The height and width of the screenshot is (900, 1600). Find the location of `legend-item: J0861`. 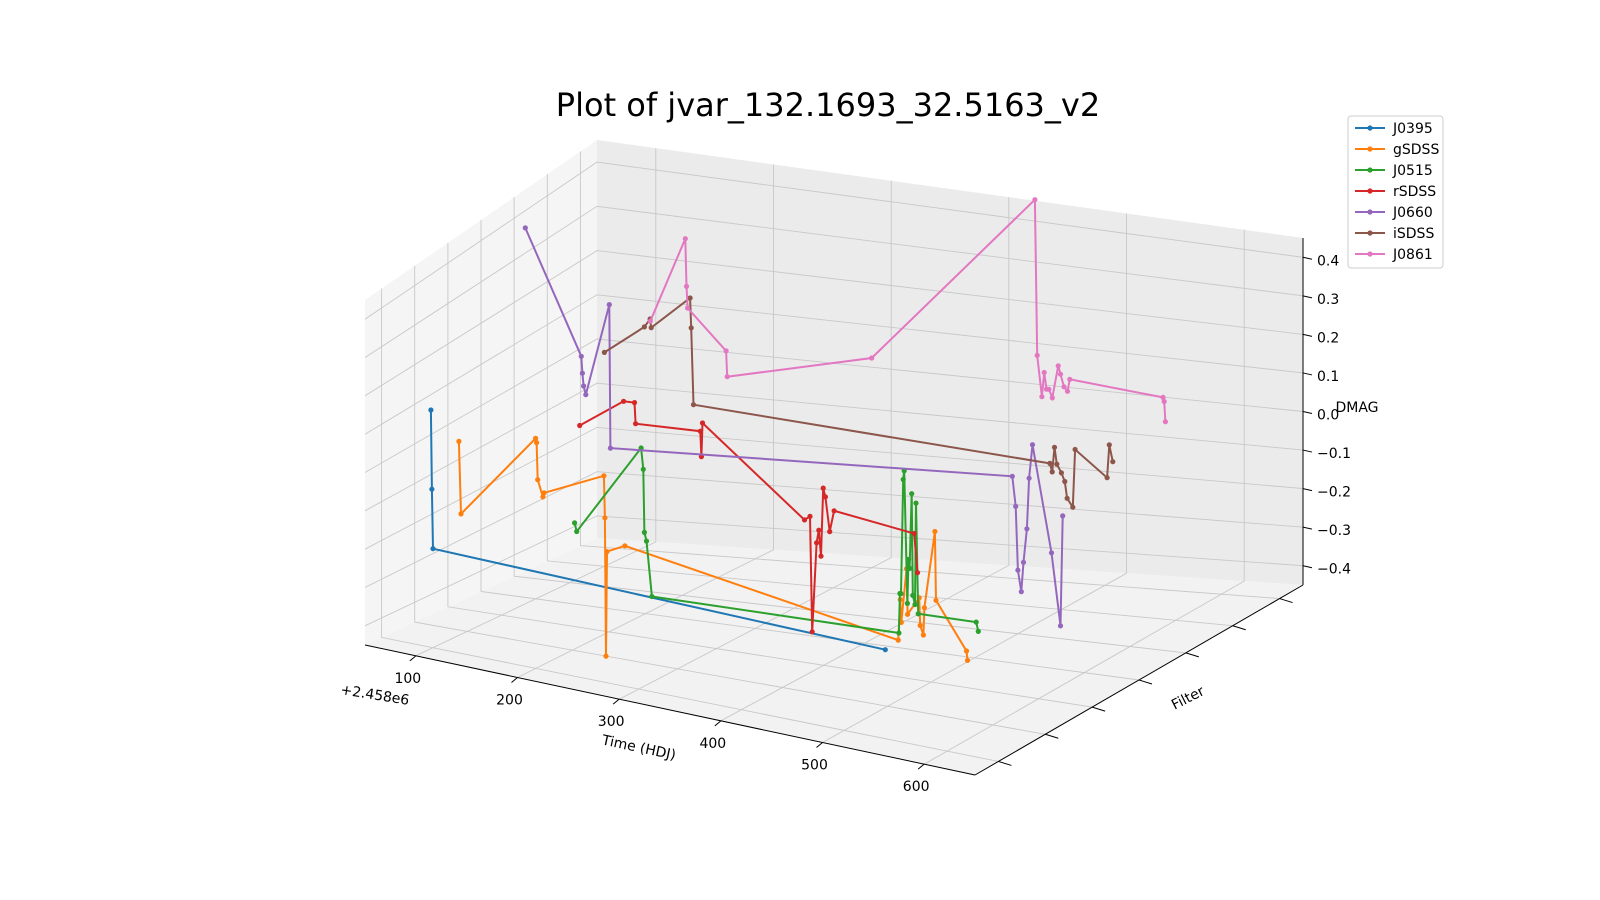

legend-item: J0861 is located at coordinates (1394, 255).